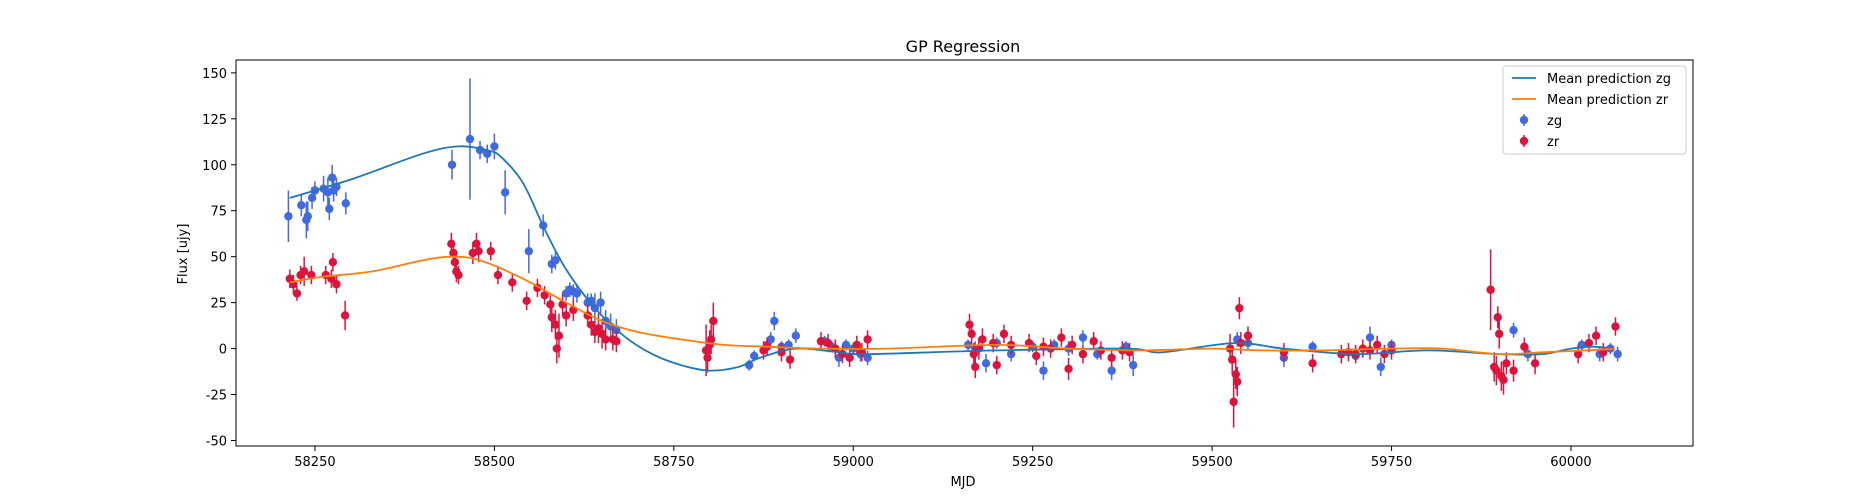  Describe the element at coordinates (1609, 79) in the screenshot. I see `legend-label: Mean prediction zg` at that location.